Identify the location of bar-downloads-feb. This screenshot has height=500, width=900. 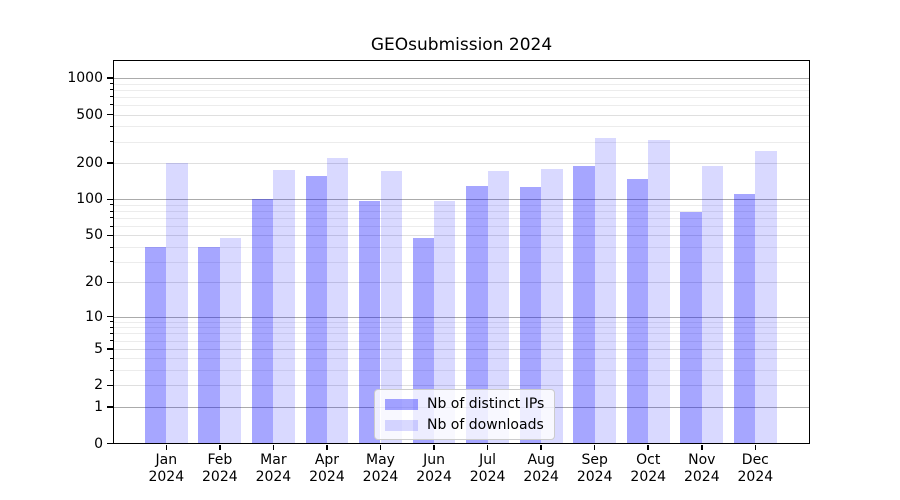
(230, 340).